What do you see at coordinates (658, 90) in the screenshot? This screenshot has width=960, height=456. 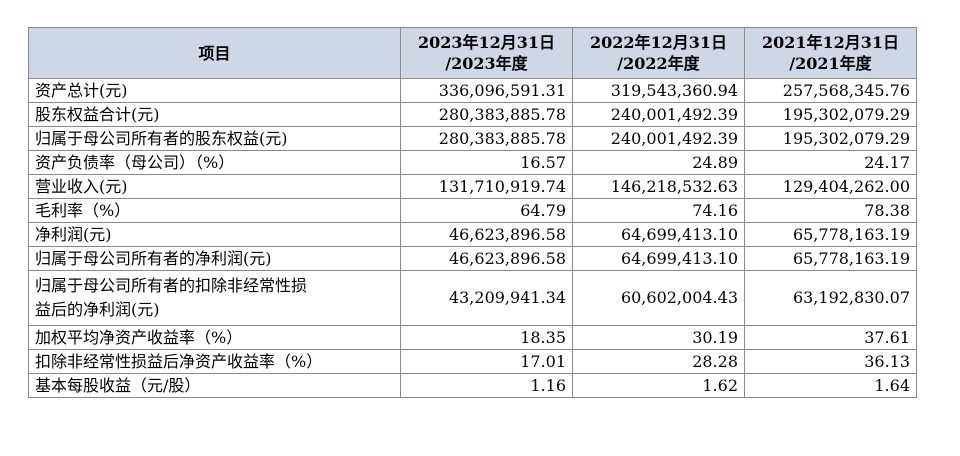 I see `value-2022: 319,543,360.94` at bounding box center [658, 90].